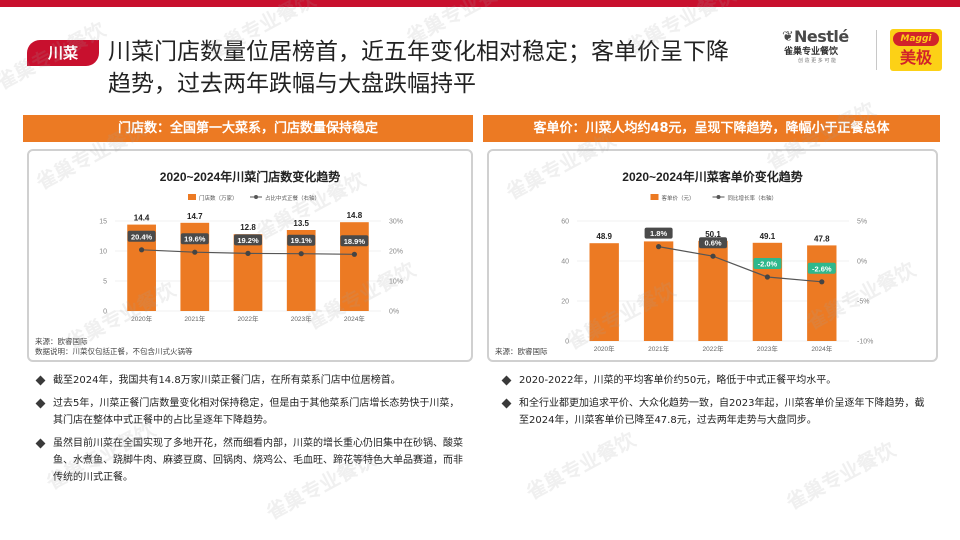  Describe the element at coordinates (396, 252) in the screenshot. I see `y2-tick-label: 20%` at that location.